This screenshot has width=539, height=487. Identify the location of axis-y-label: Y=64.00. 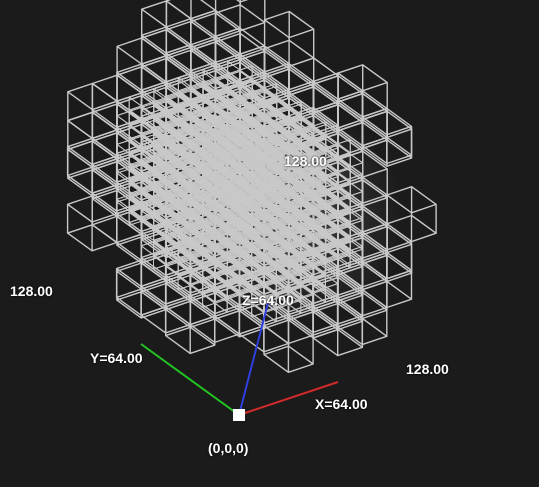
(116, 358).